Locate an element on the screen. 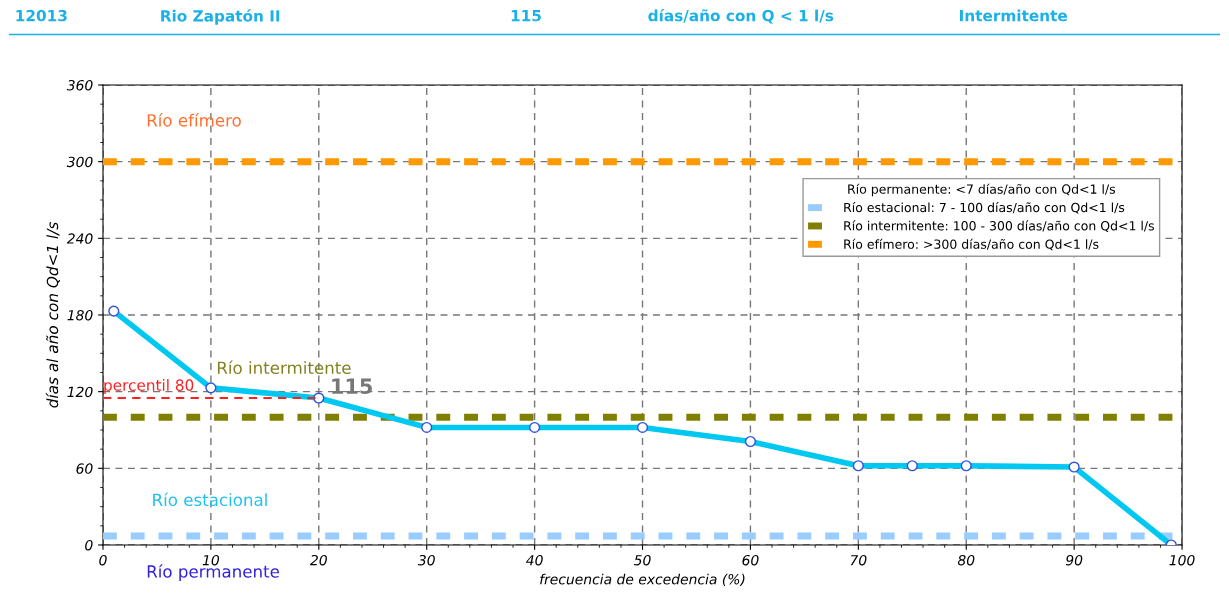 The image size is (1229, 605). text: 12013 is located at coordinates (41, 15).